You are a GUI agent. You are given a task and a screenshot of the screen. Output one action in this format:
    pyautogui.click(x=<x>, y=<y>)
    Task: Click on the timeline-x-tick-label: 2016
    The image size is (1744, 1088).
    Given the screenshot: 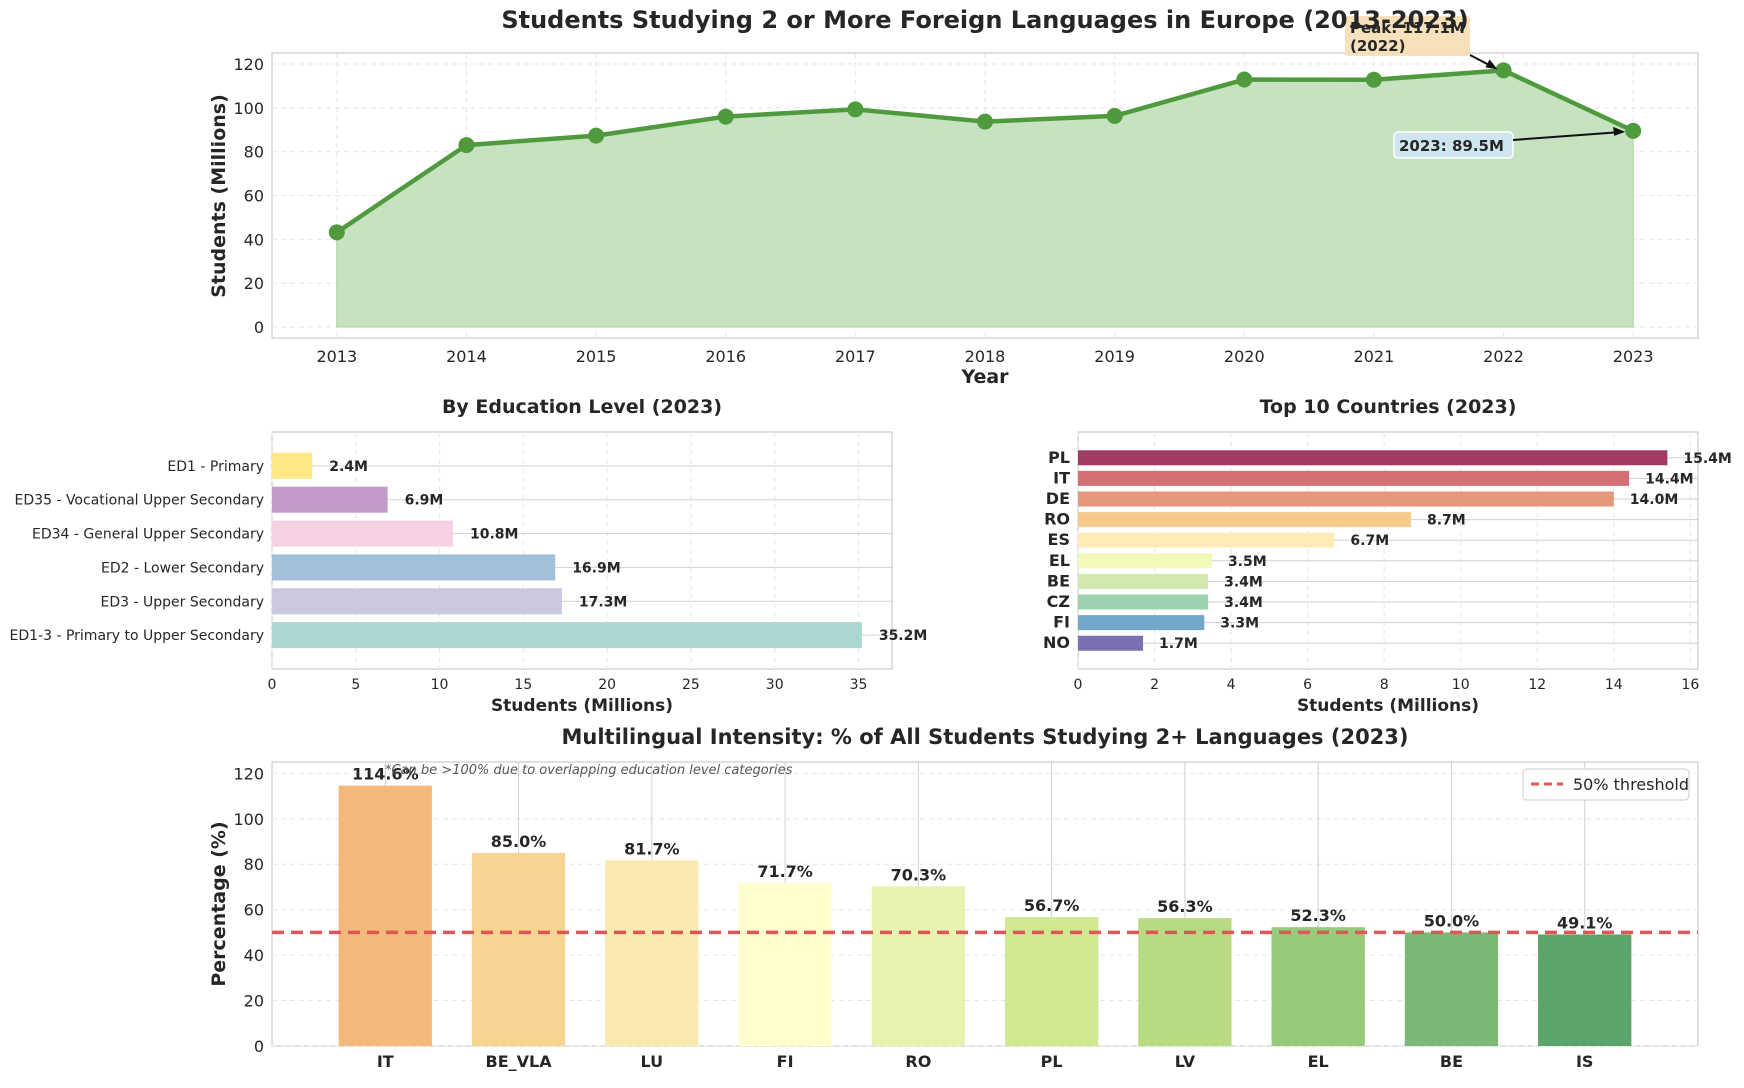 What is the action you would take?
    pyautogui.click(x=725, y=356)
    